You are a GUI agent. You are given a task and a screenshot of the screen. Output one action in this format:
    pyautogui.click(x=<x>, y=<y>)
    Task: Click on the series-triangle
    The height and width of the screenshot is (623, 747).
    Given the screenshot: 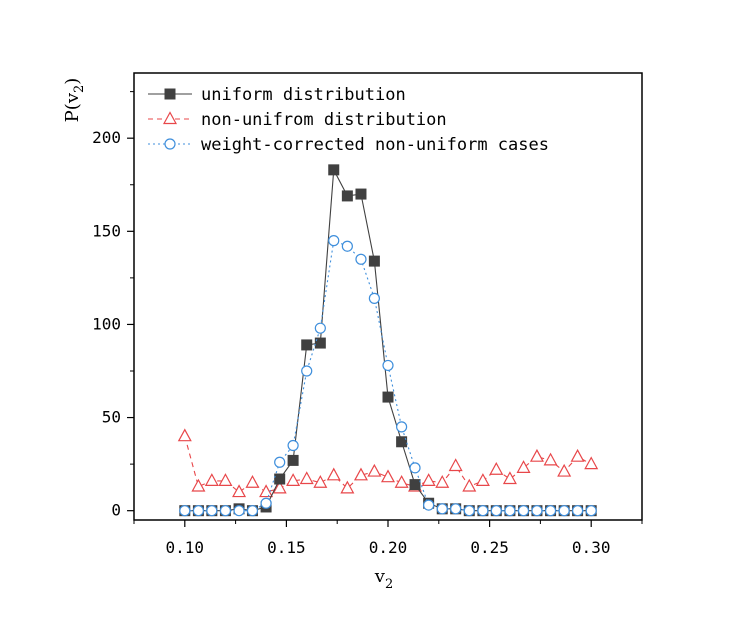 What is the action you would take?
    pyautogui.click(x=388, y=463)
    